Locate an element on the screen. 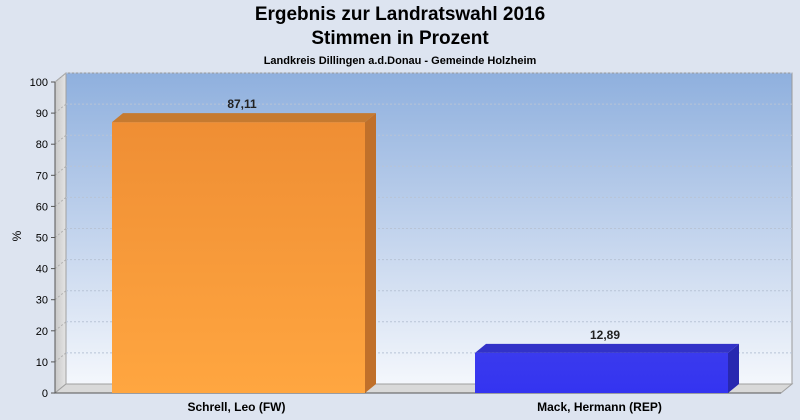 The width and height of the screenshot is (800, 420). y-tick-label: 90 is located at coordinates (42, 114).